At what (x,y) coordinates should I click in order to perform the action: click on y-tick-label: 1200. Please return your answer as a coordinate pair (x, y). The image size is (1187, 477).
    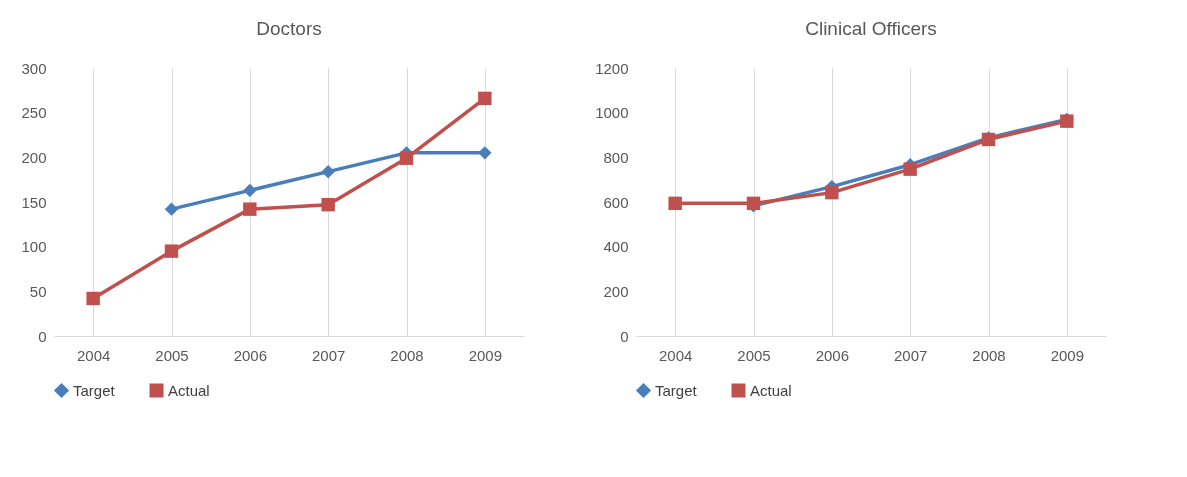
    Looking at the image, I should click on (612, 68).